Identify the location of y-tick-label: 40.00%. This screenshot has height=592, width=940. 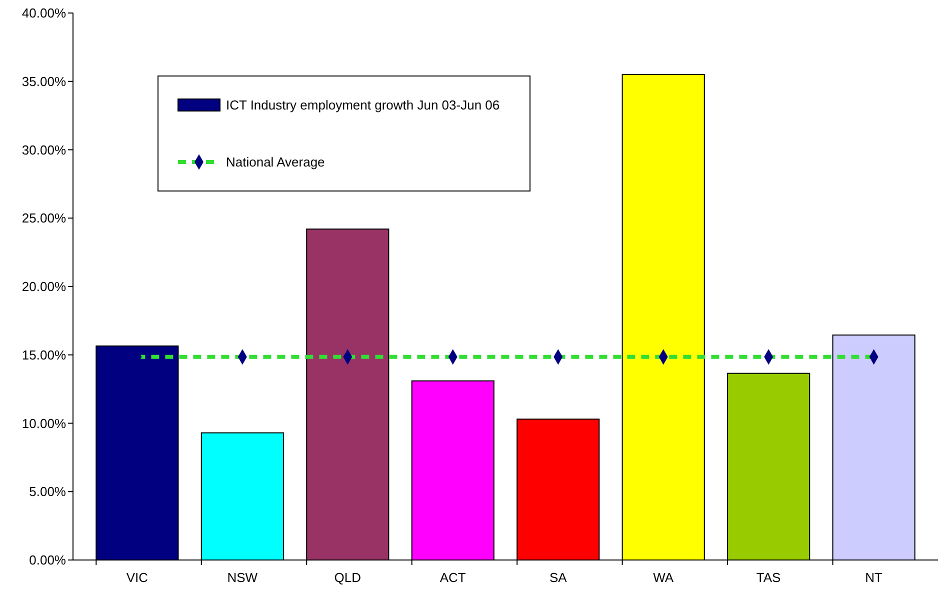
(44, 13).